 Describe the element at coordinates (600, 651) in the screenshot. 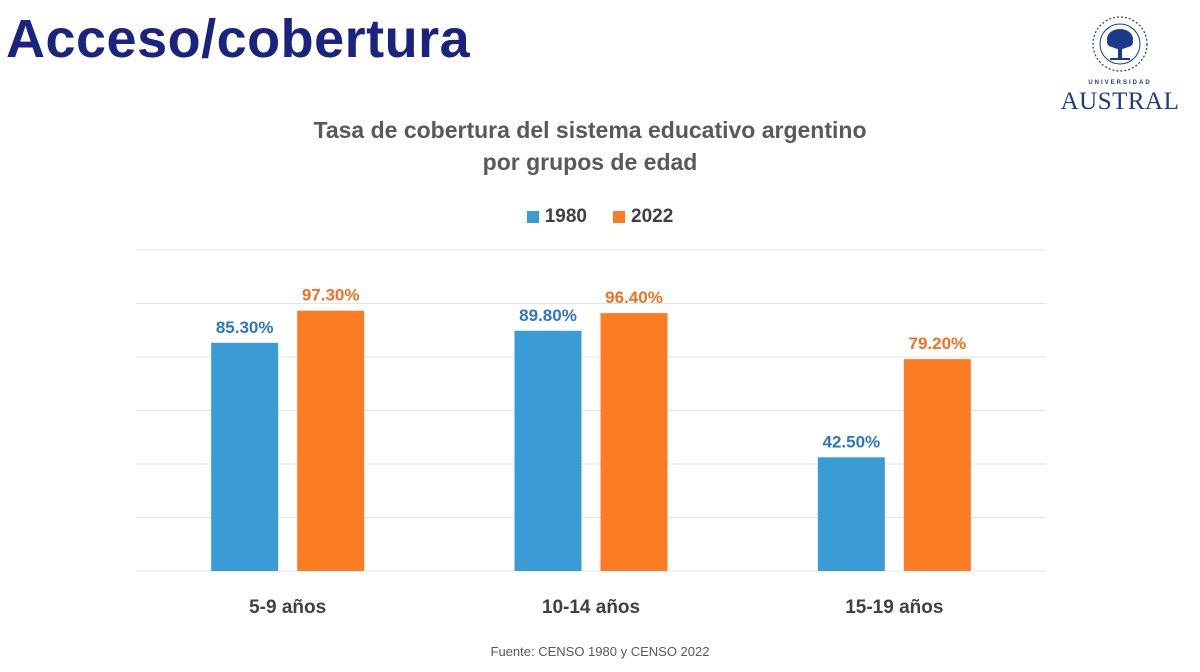

I see `source-footnote: Fuente: CENSO 1980 y CENSO 2022` at that location.